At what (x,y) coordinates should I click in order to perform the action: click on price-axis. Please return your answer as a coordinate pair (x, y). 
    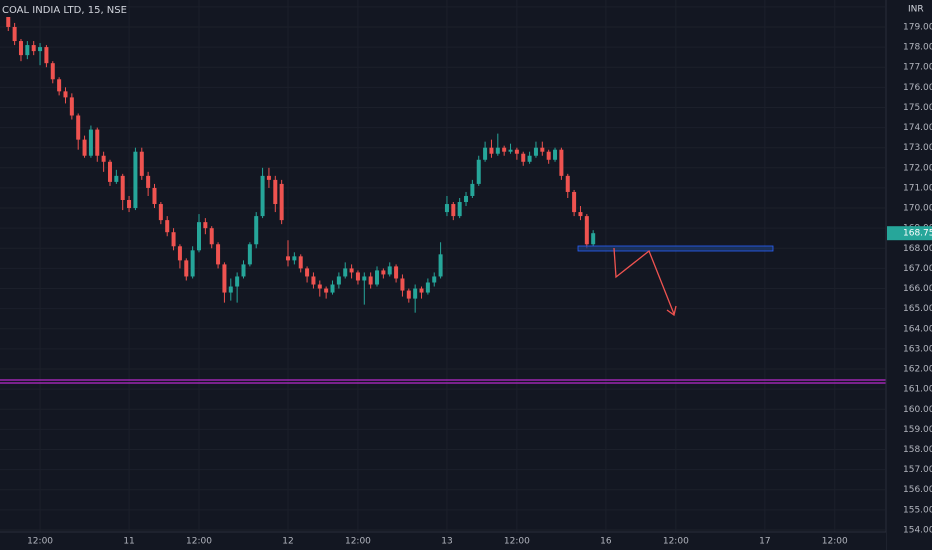
    Looking at the image, I should click on (909, 275).